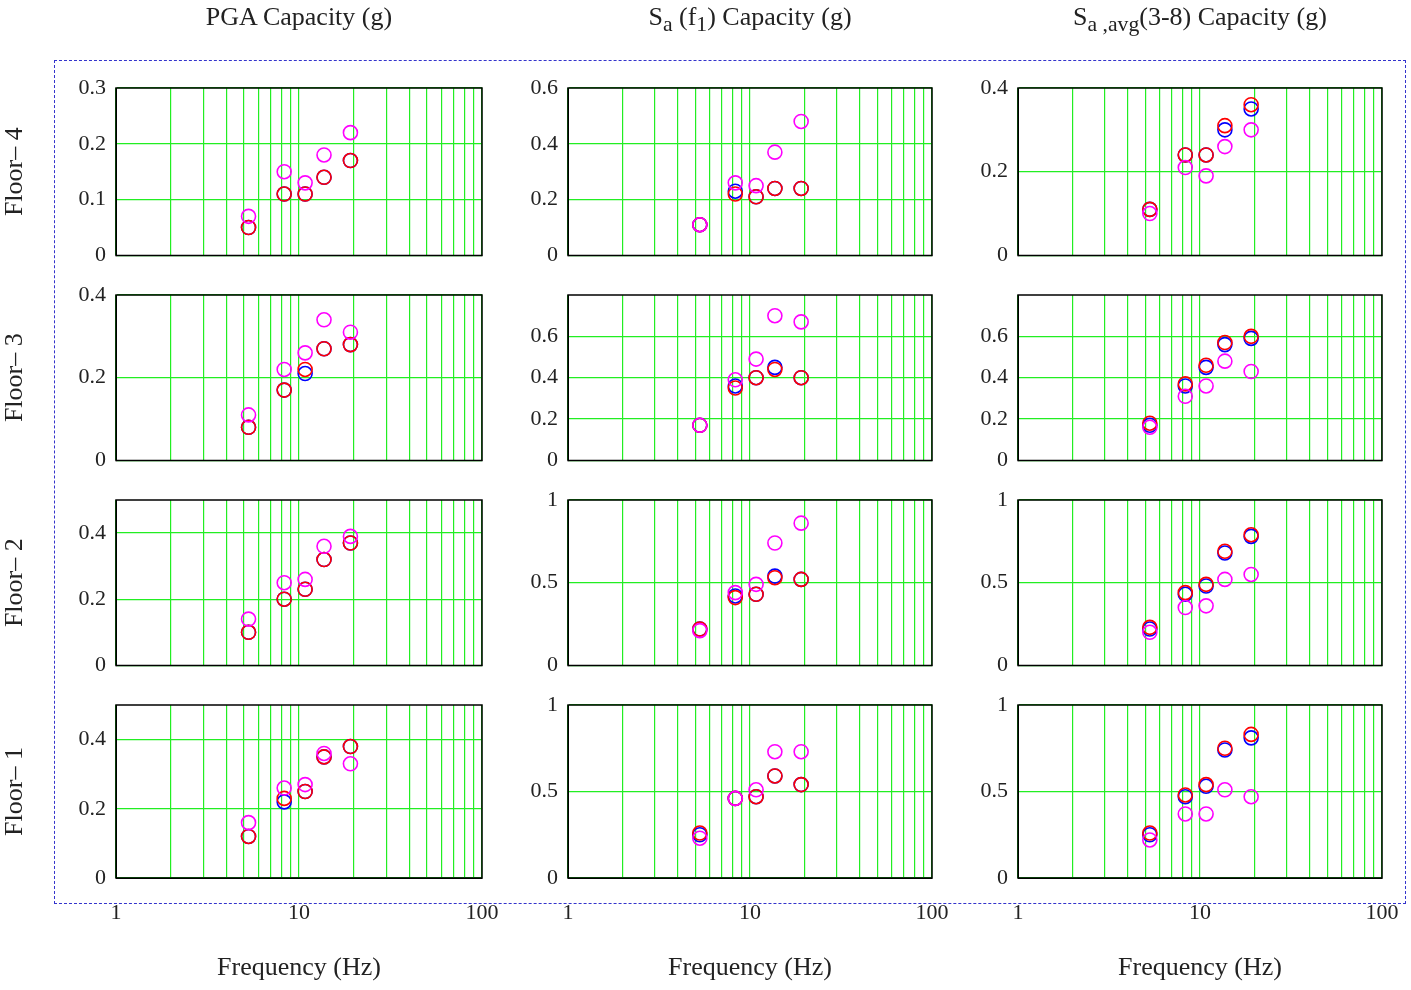 This screenshot has height=990, width=1411. Describe the element at coordinates (92, 198) in the screenshot. I see `y-tick-label: 0.1` at that location.